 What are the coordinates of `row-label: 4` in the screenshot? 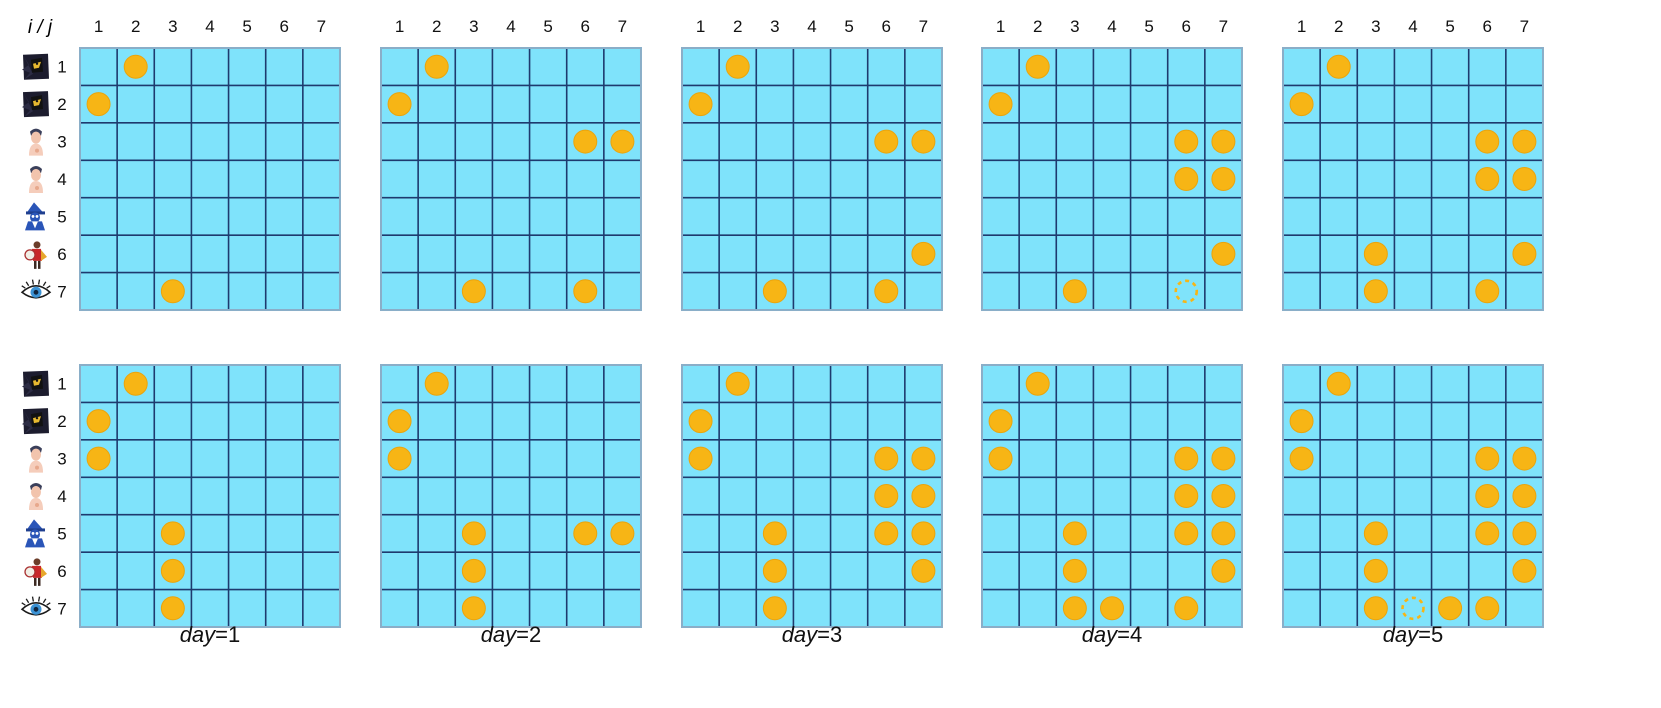 It's located at (61, 179).